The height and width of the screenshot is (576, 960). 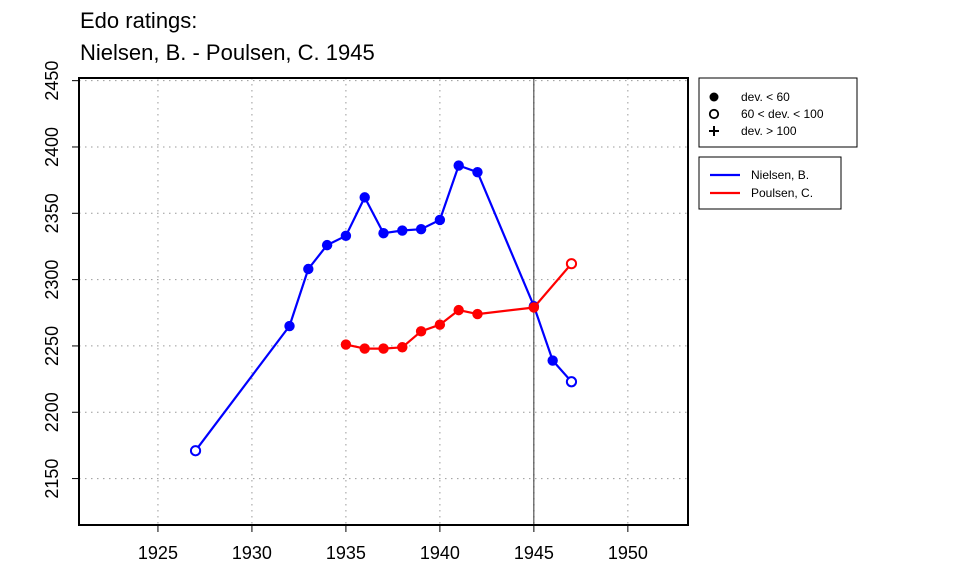 I want to click on x-tick-label-1945: 1945, so click(x=534, y=553).